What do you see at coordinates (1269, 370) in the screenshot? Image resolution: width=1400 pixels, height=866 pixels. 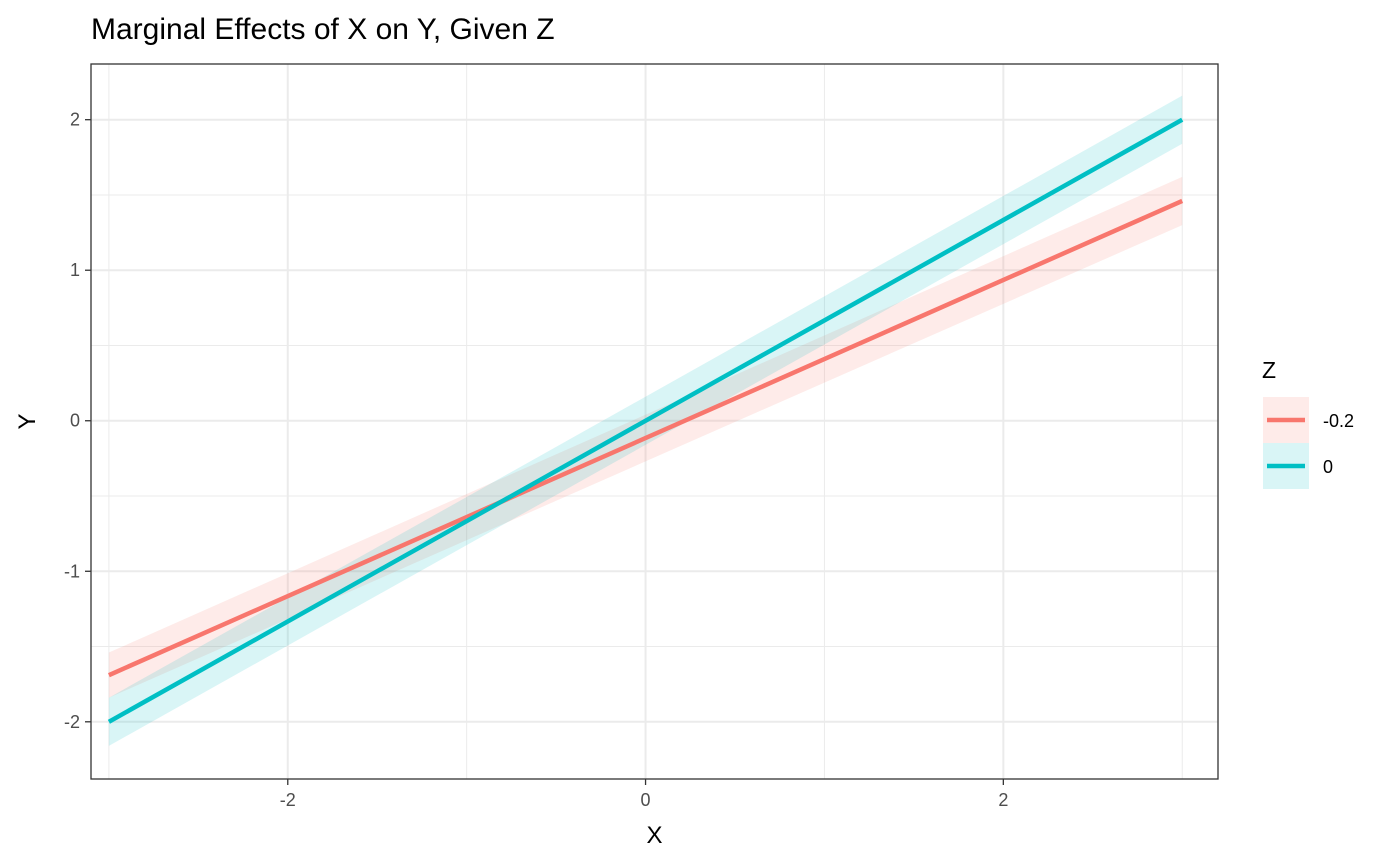 I see `legend-title: Z` at bounding box center [1269, 370].